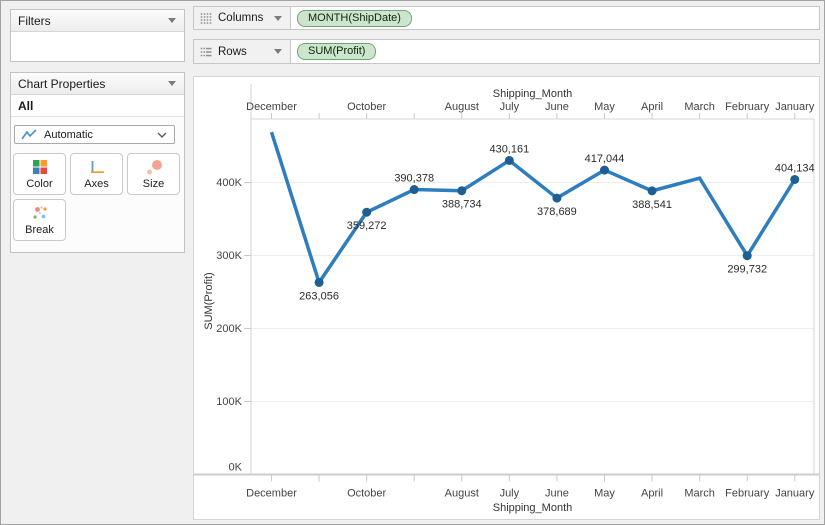 This screenshot has height=525, width=825. What do you see at coordinates (652, 494) in the screenshot?
I see `bottom-x-label: April` at bounding box center [652, 494].